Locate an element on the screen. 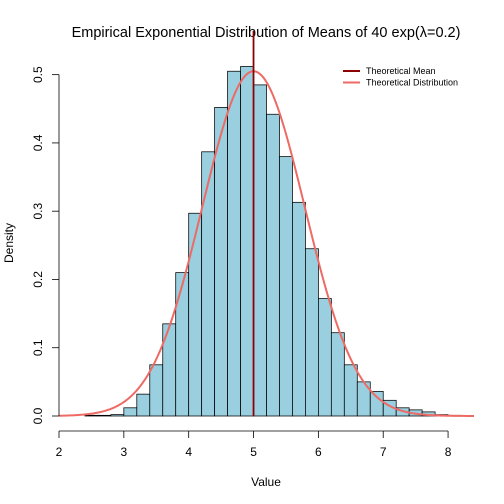  legend-label: Theoretical Mean is located at coordinates (401, 71).